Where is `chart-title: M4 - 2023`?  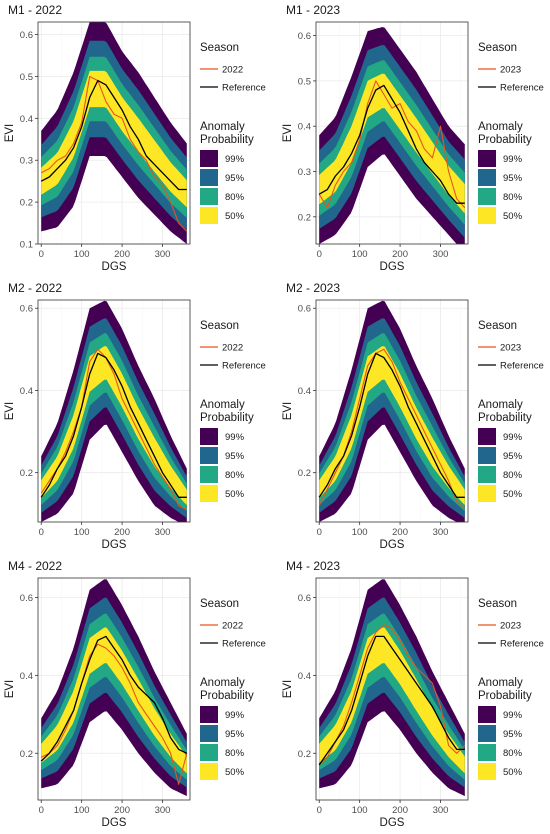
chart-title: M4 - 2023 is located at coordinates (313, 566).